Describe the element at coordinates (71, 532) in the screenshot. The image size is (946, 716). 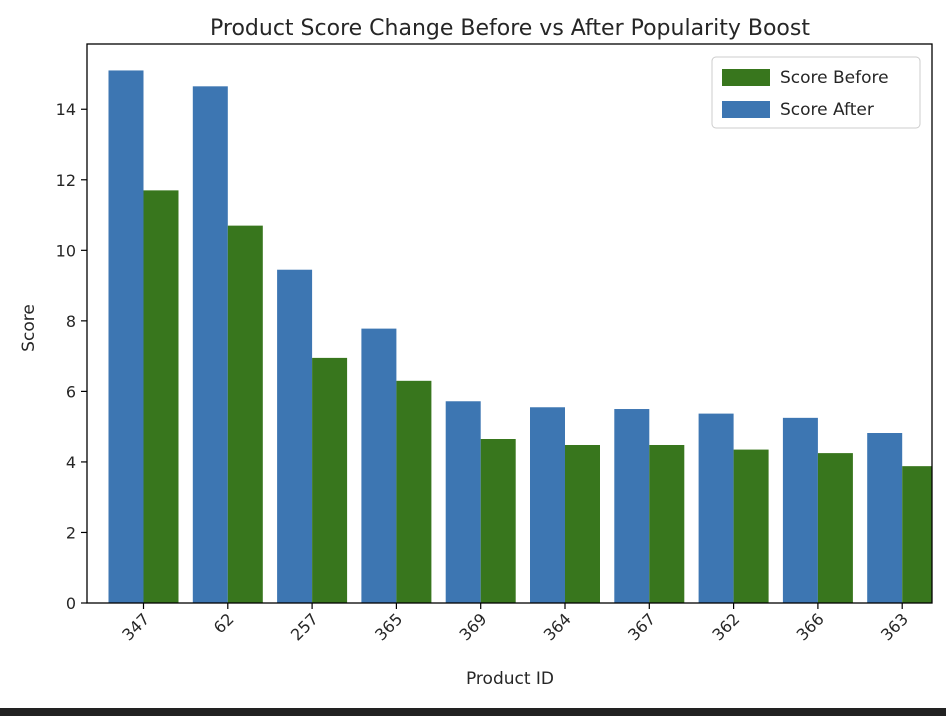
I see `y-tick-label: 2` at that location.